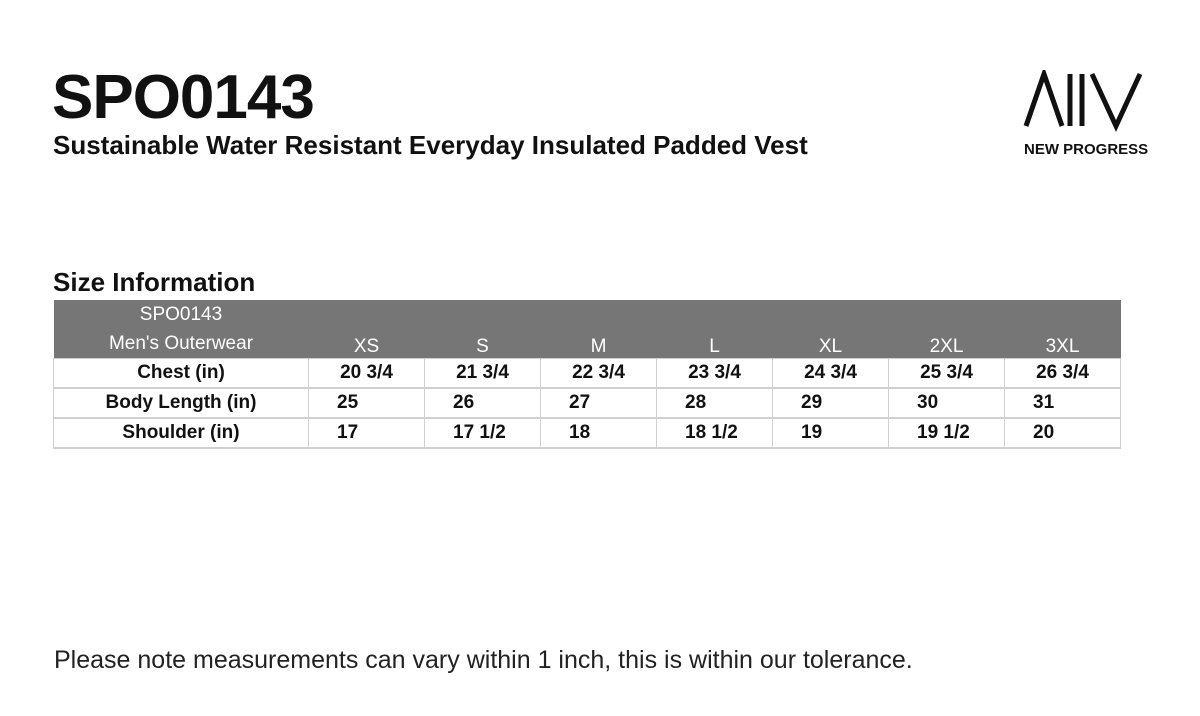  What do you see at coordinates (714, 403) in the screenshot?
I see `measurement: 28` at bounding box center [714, 403].